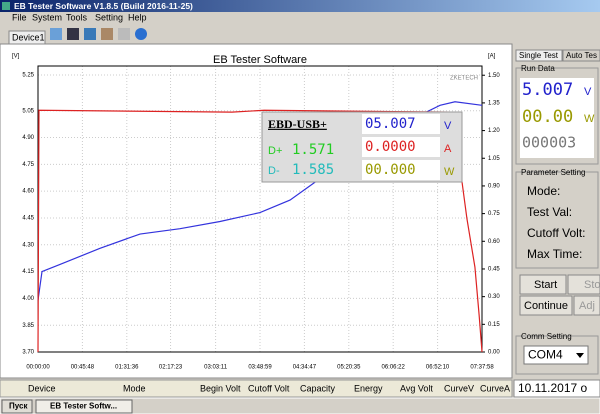 This screenshot has height=414, width=600. Describe the element at coordinates (538, 68) in the screenshot. I see `group-title: Run Data` at that location.